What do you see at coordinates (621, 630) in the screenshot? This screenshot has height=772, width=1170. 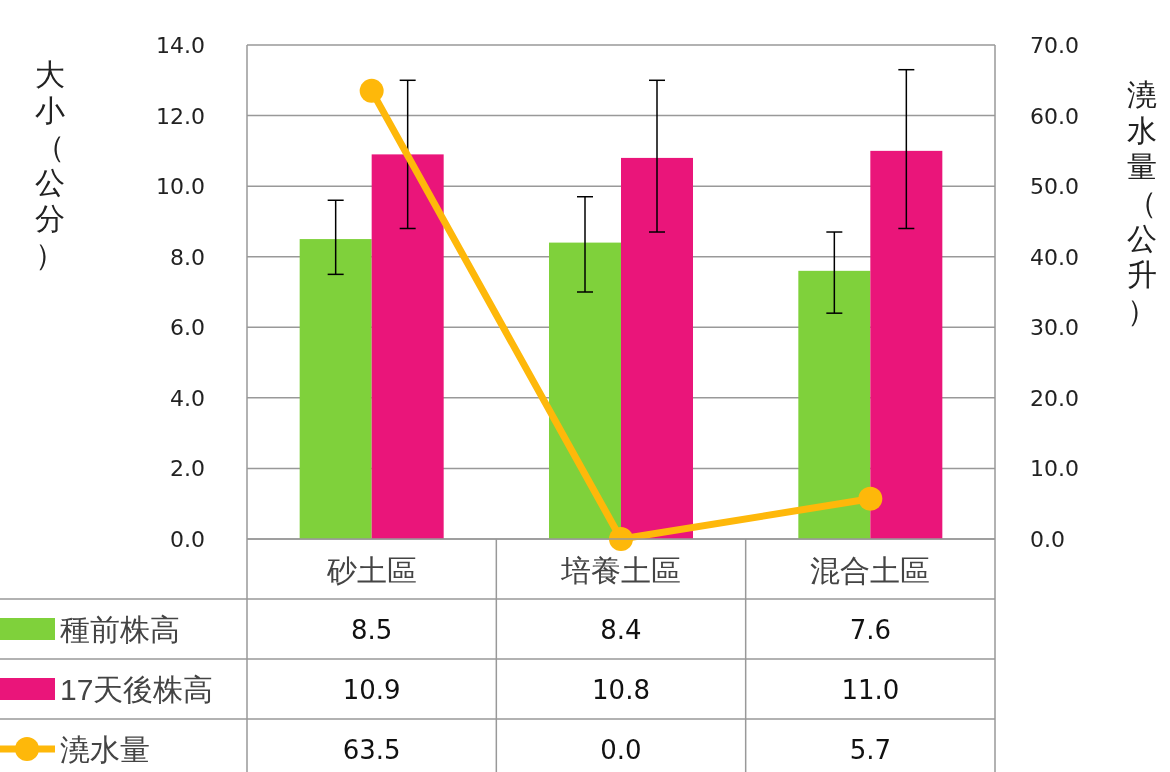 I see `data-label: 8.4` at bounding box center [621, 630].